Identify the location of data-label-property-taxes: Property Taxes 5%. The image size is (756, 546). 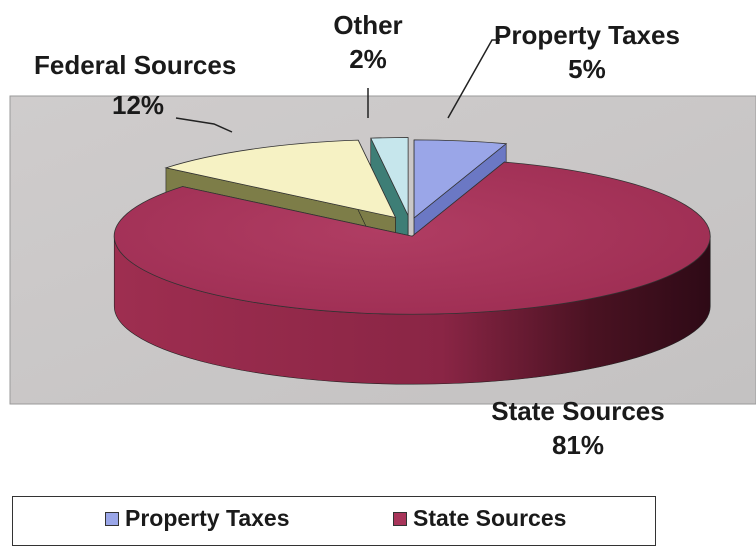
(587, 52).